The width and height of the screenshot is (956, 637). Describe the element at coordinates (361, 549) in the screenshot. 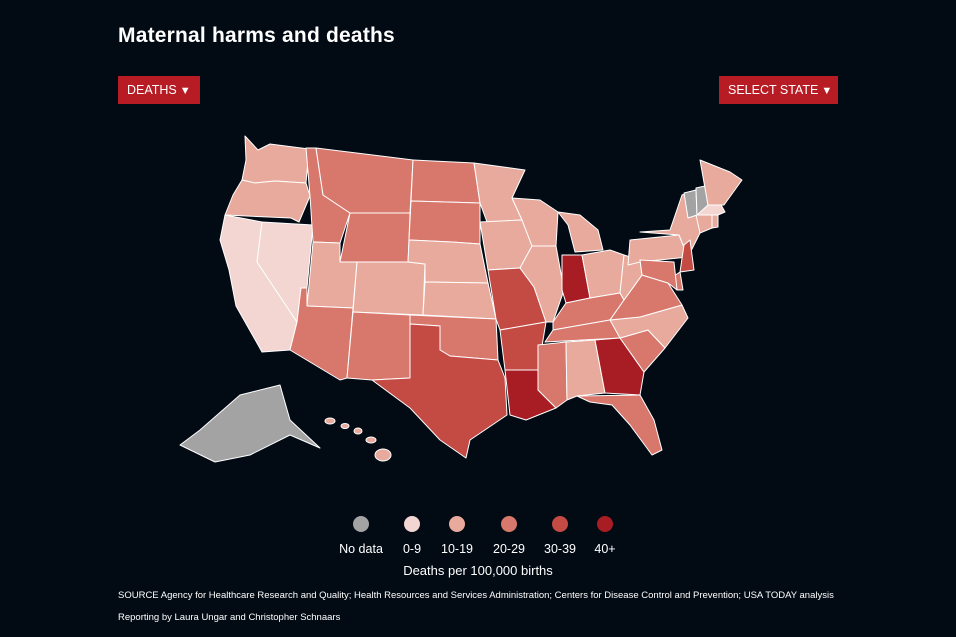

I see `legend-label: No data` at that location.